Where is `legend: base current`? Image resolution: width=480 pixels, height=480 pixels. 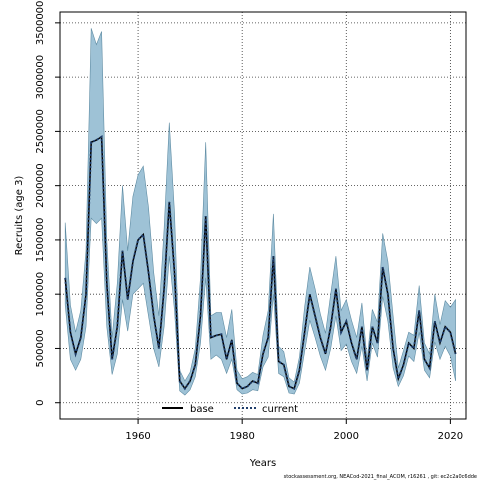 legend: base current is located at coordinates (230, 409).